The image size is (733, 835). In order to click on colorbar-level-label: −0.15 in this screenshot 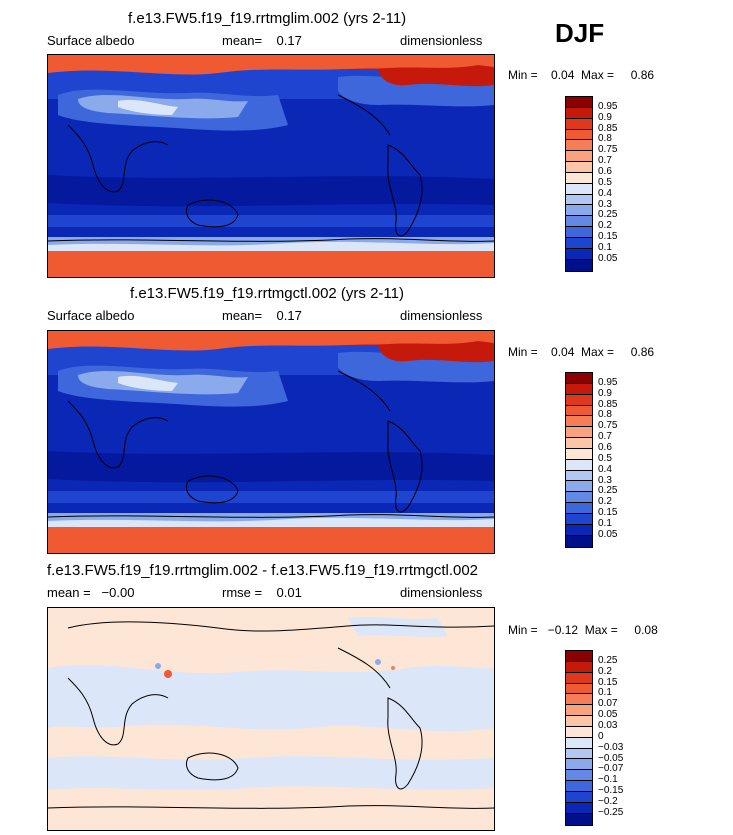, I will do `click(611, 791)`.